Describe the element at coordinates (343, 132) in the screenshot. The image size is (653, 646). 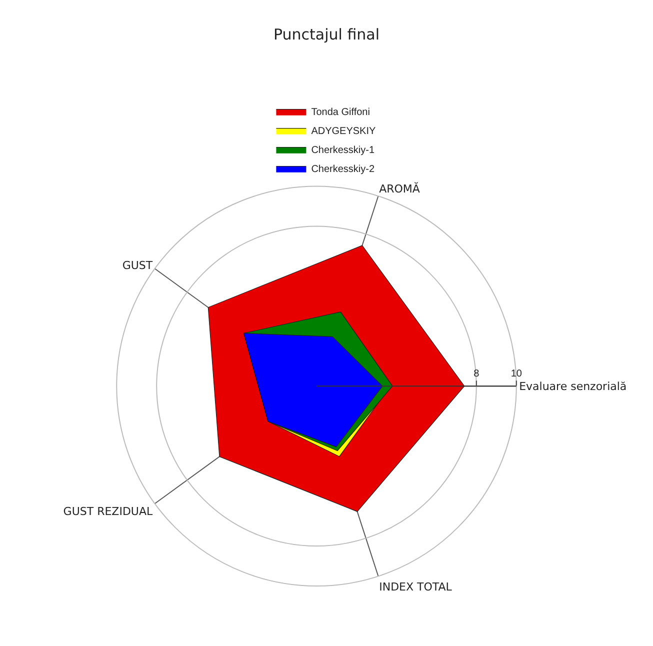
I see `legend-label: ADYGEYSKIY` at that location.